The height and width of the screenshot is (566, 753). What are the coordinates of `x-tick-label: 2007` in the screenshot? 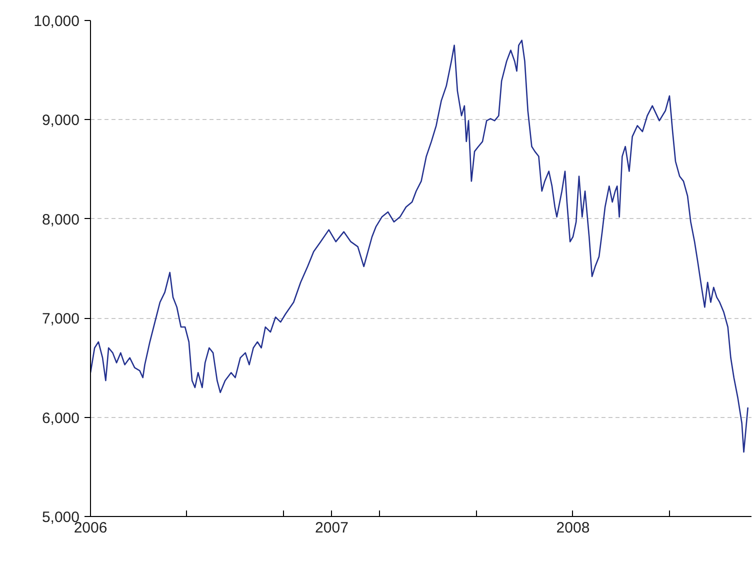 It's located at (331, 528).